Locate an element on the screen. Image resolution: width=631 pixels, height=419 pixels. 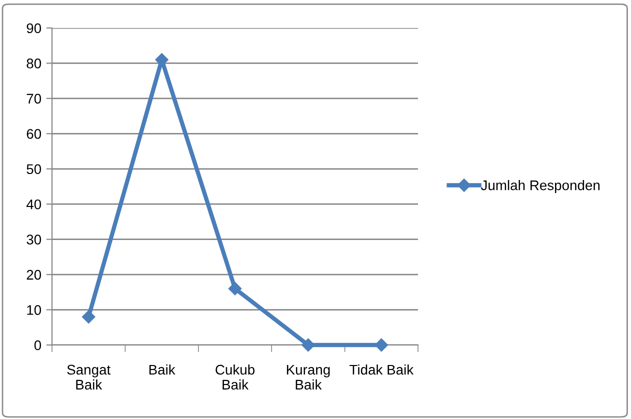
y-tick-label: 60 is located at coordinates (34, 134).